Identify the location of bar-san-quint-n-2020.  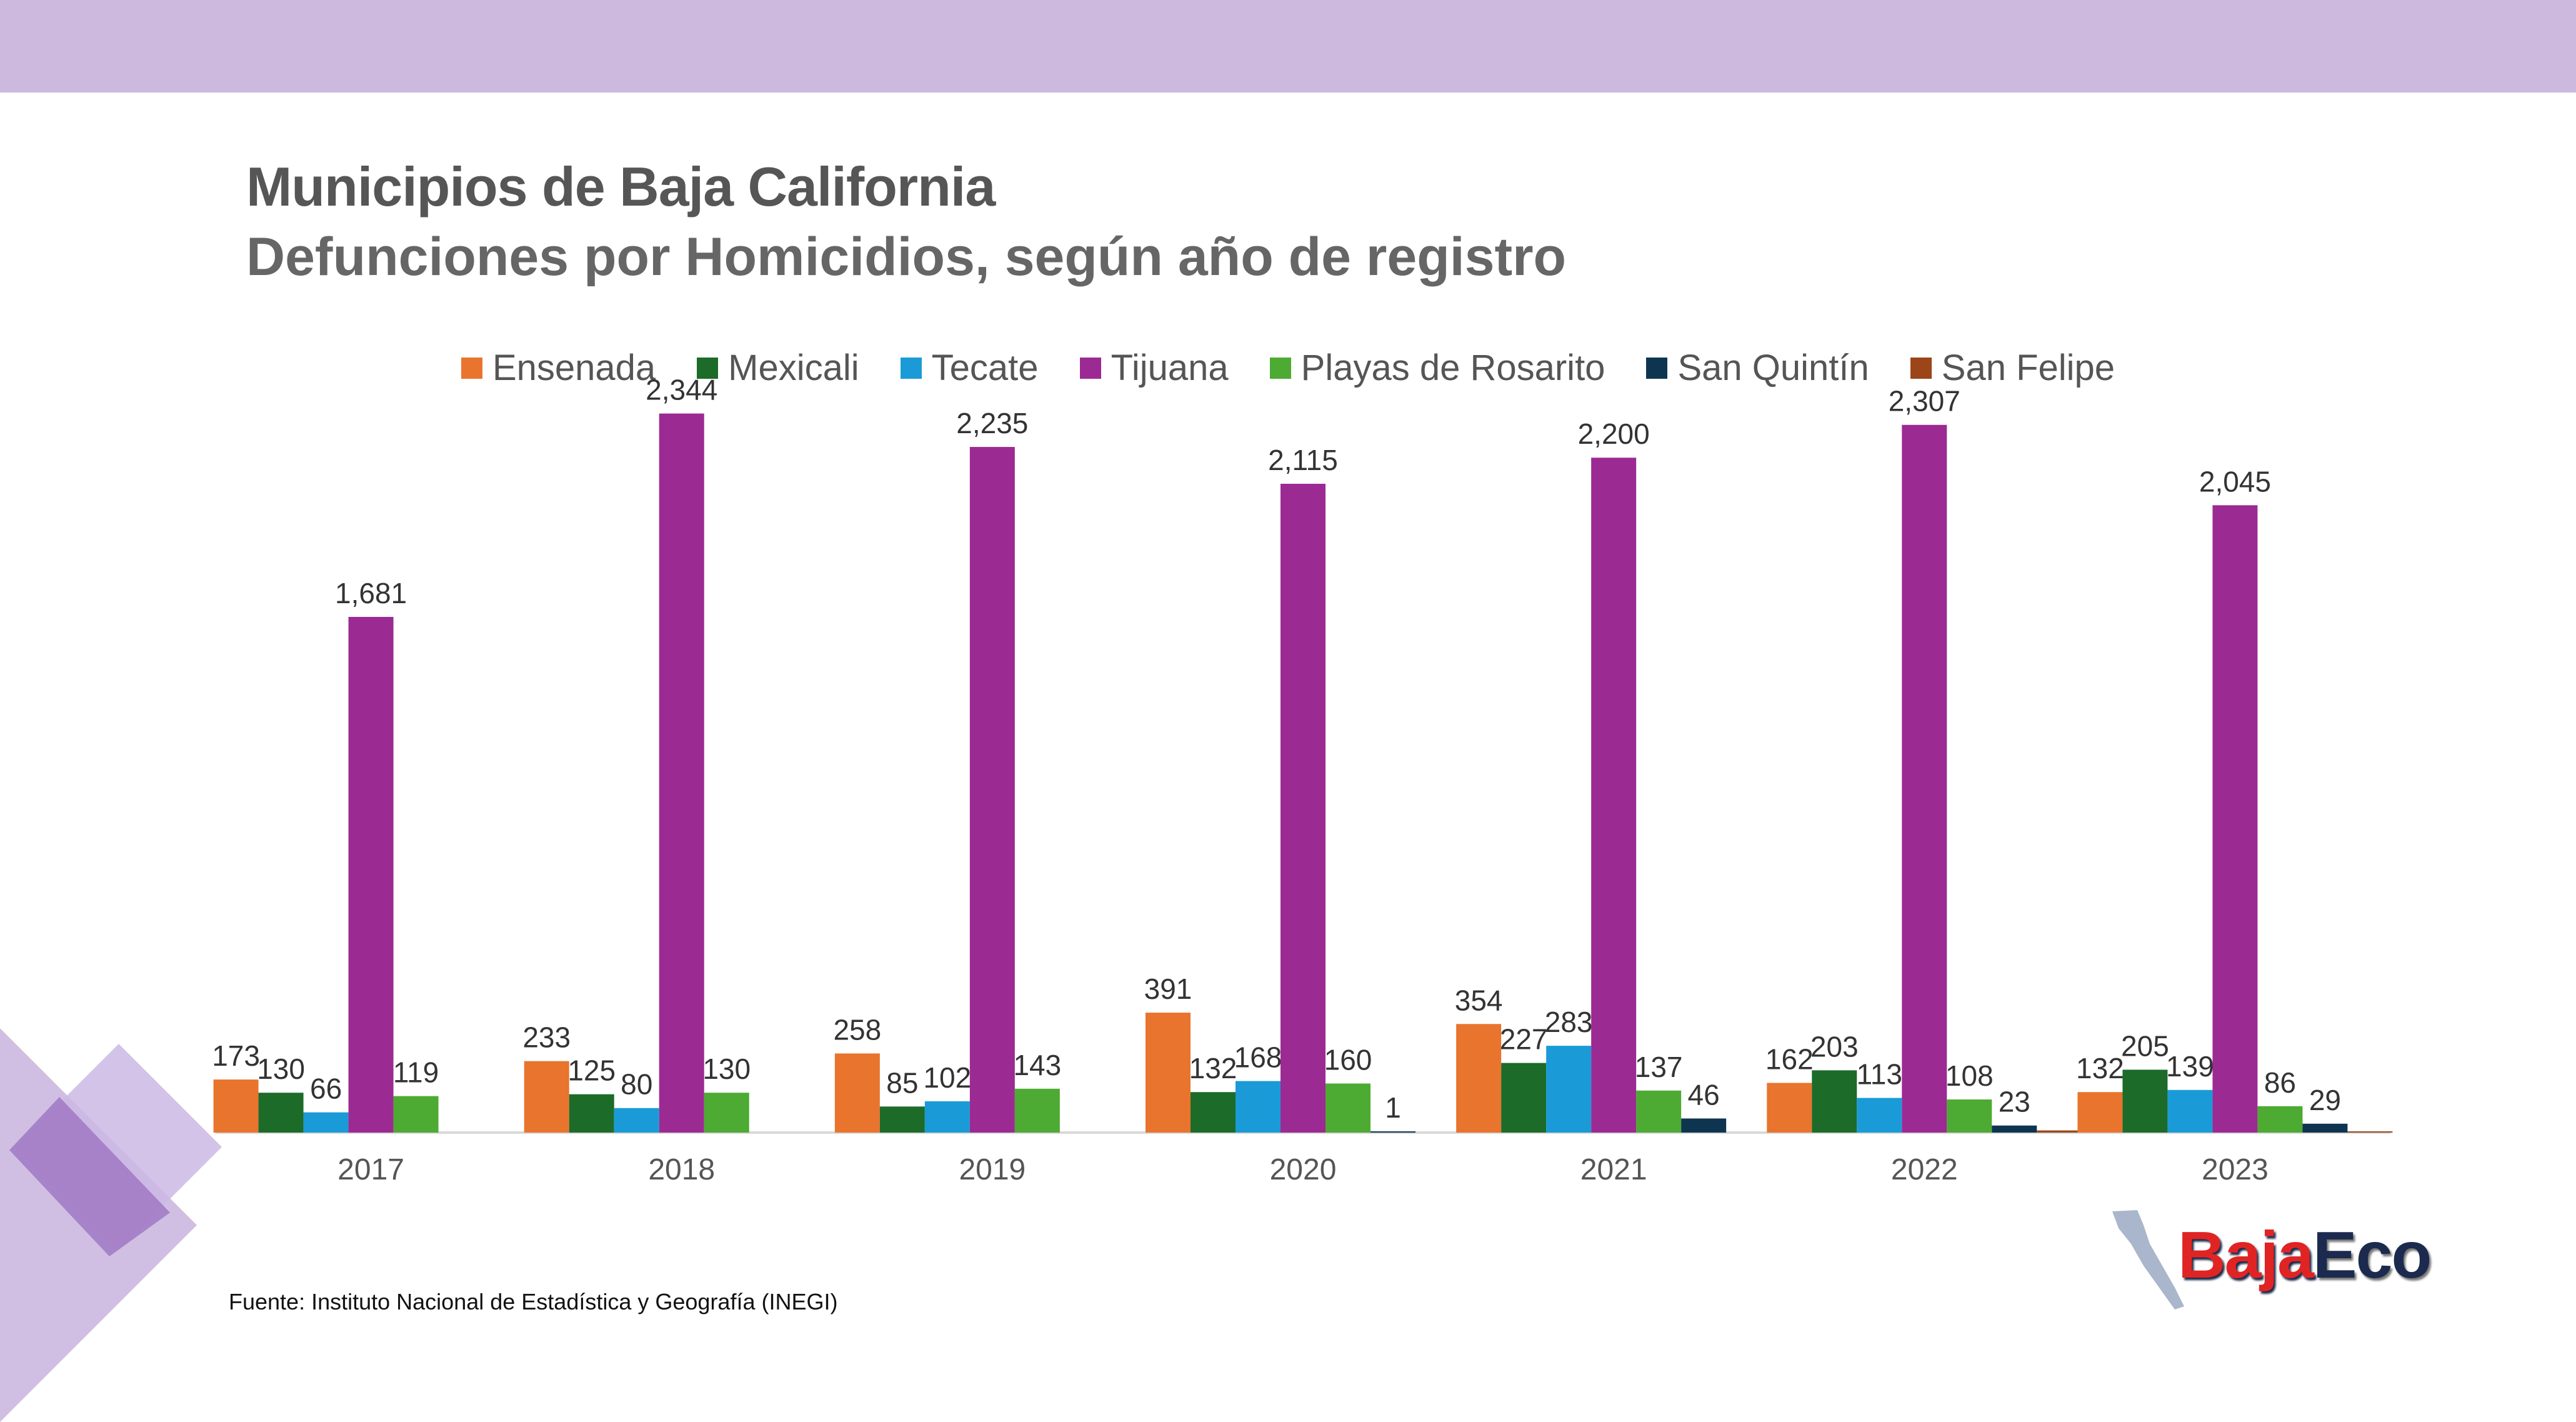
(1392, 1132).